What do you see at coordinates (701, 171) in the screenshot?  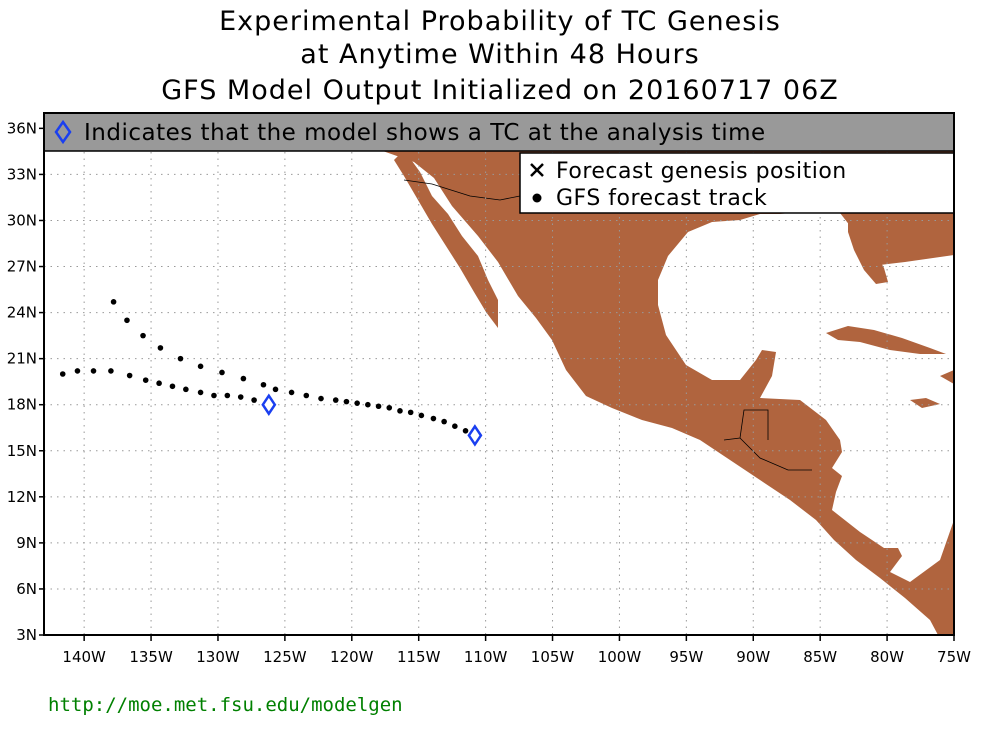 I see `legend-item-genesis: Forecast genesis position` at bounding box center [701, 171].